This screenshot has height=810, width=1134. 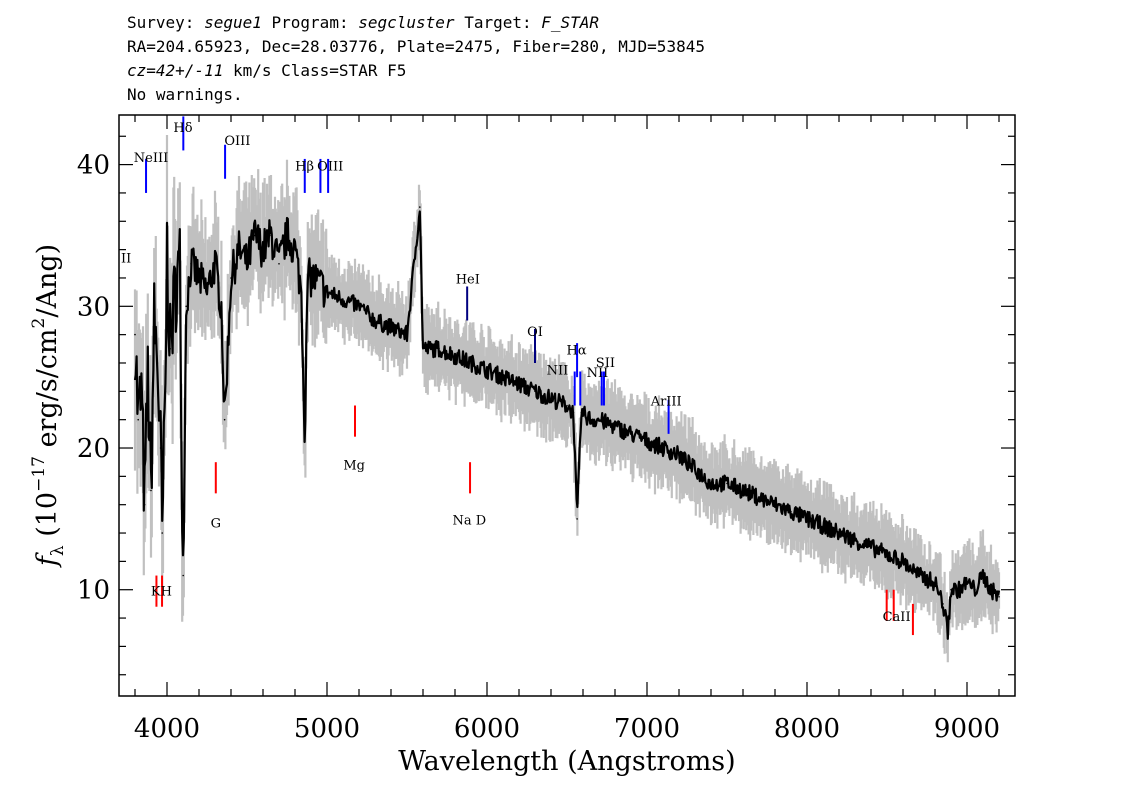 I want to click on header-line-redshift: cz=42+/-11 km/s Class=STAR F5, so click(x=416, y=71).